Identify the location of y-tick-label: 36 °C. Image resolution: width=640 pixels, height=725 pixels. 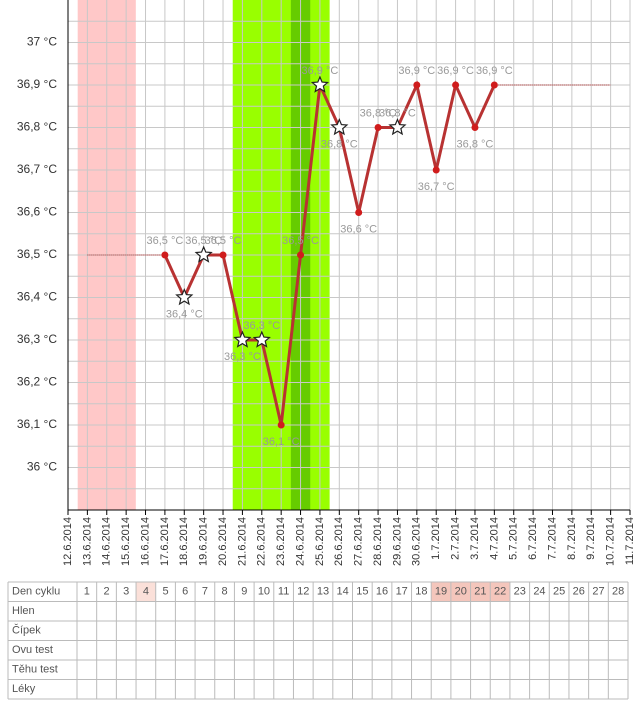
(42, 467).